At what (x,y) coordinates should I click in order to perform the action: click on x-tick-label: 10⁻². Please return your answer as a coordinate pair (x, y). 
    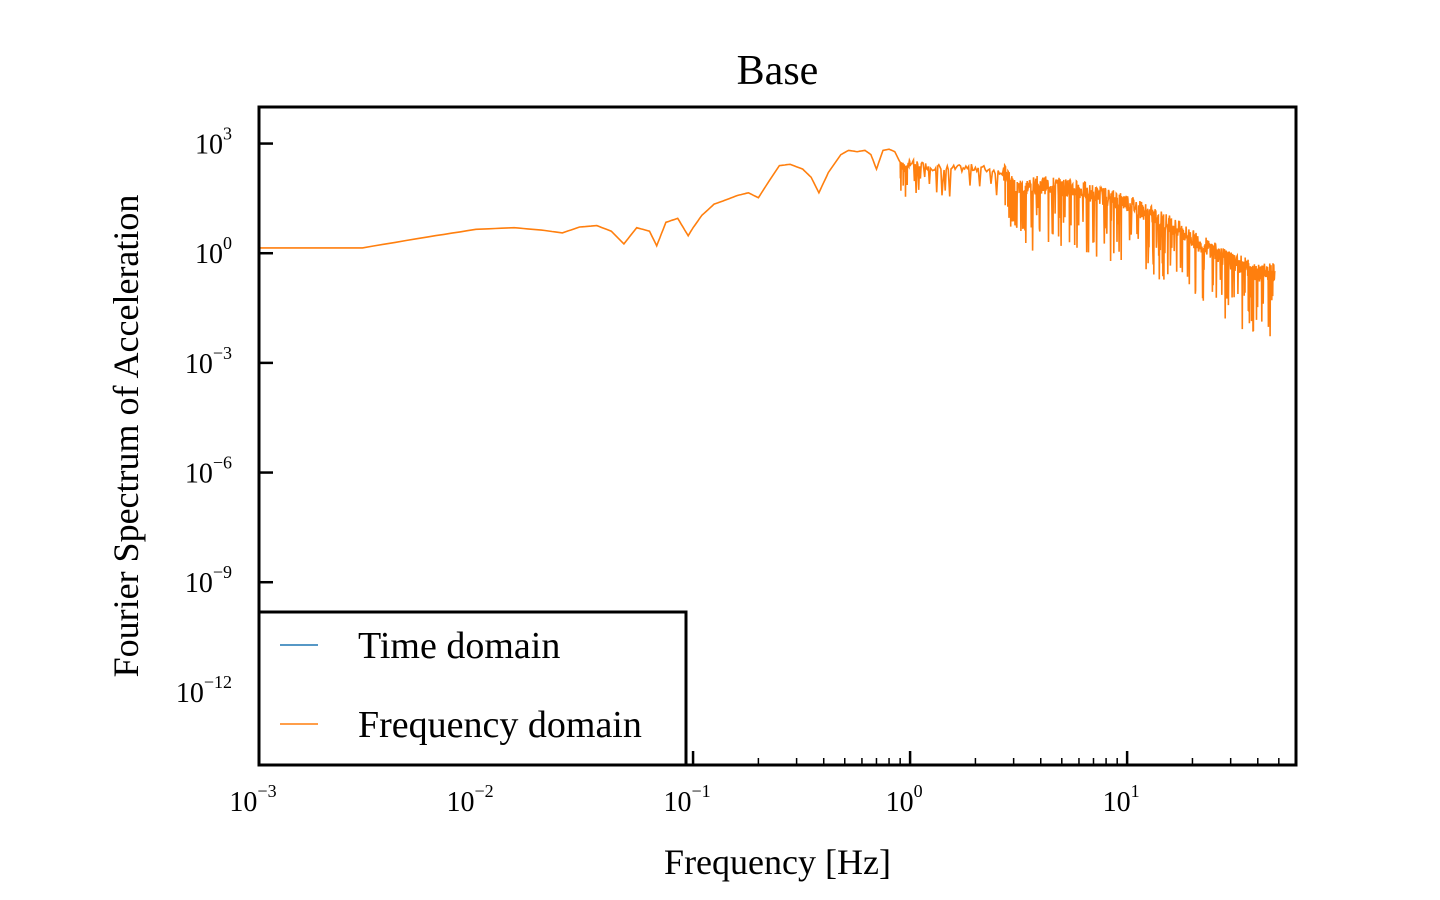
    Looking at the image, I should click on (469, 799).